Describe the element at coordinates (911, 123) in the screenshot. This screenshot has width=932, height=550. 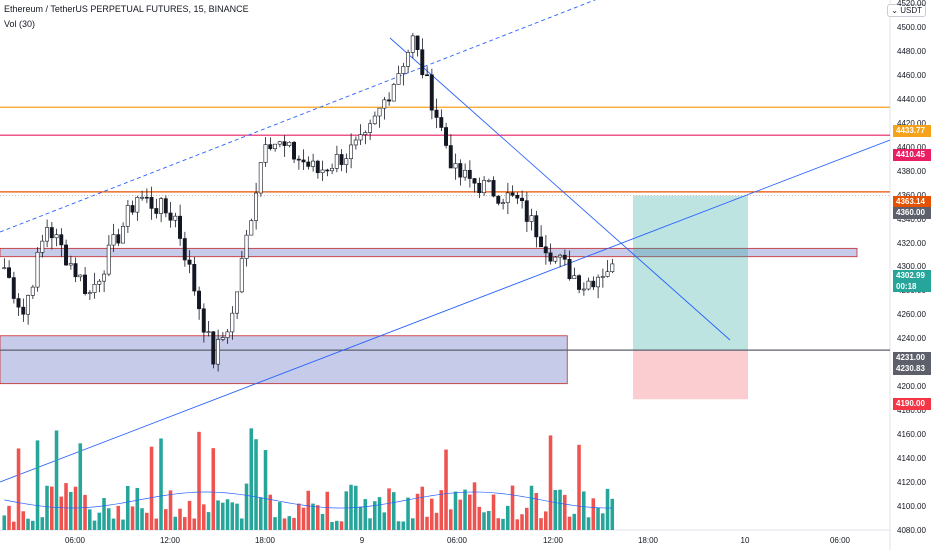
I see `price-tick-label: 4420.00` at that location.